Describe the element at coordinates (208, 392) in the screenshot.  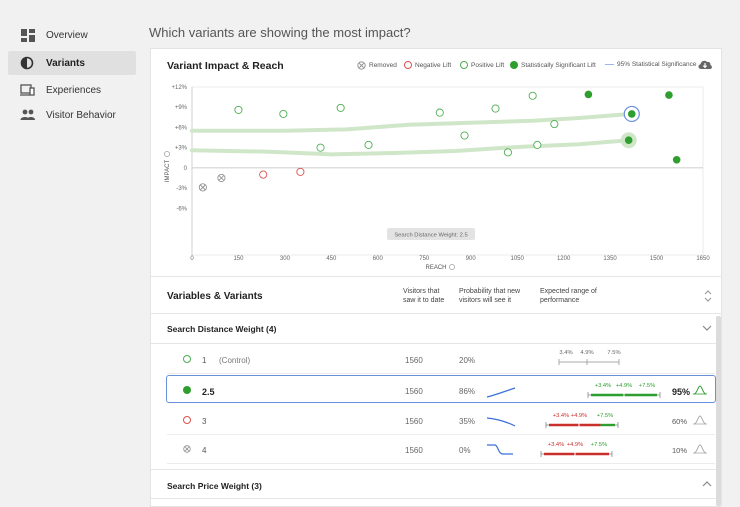
I see `variant-value: 2.5` at that location.